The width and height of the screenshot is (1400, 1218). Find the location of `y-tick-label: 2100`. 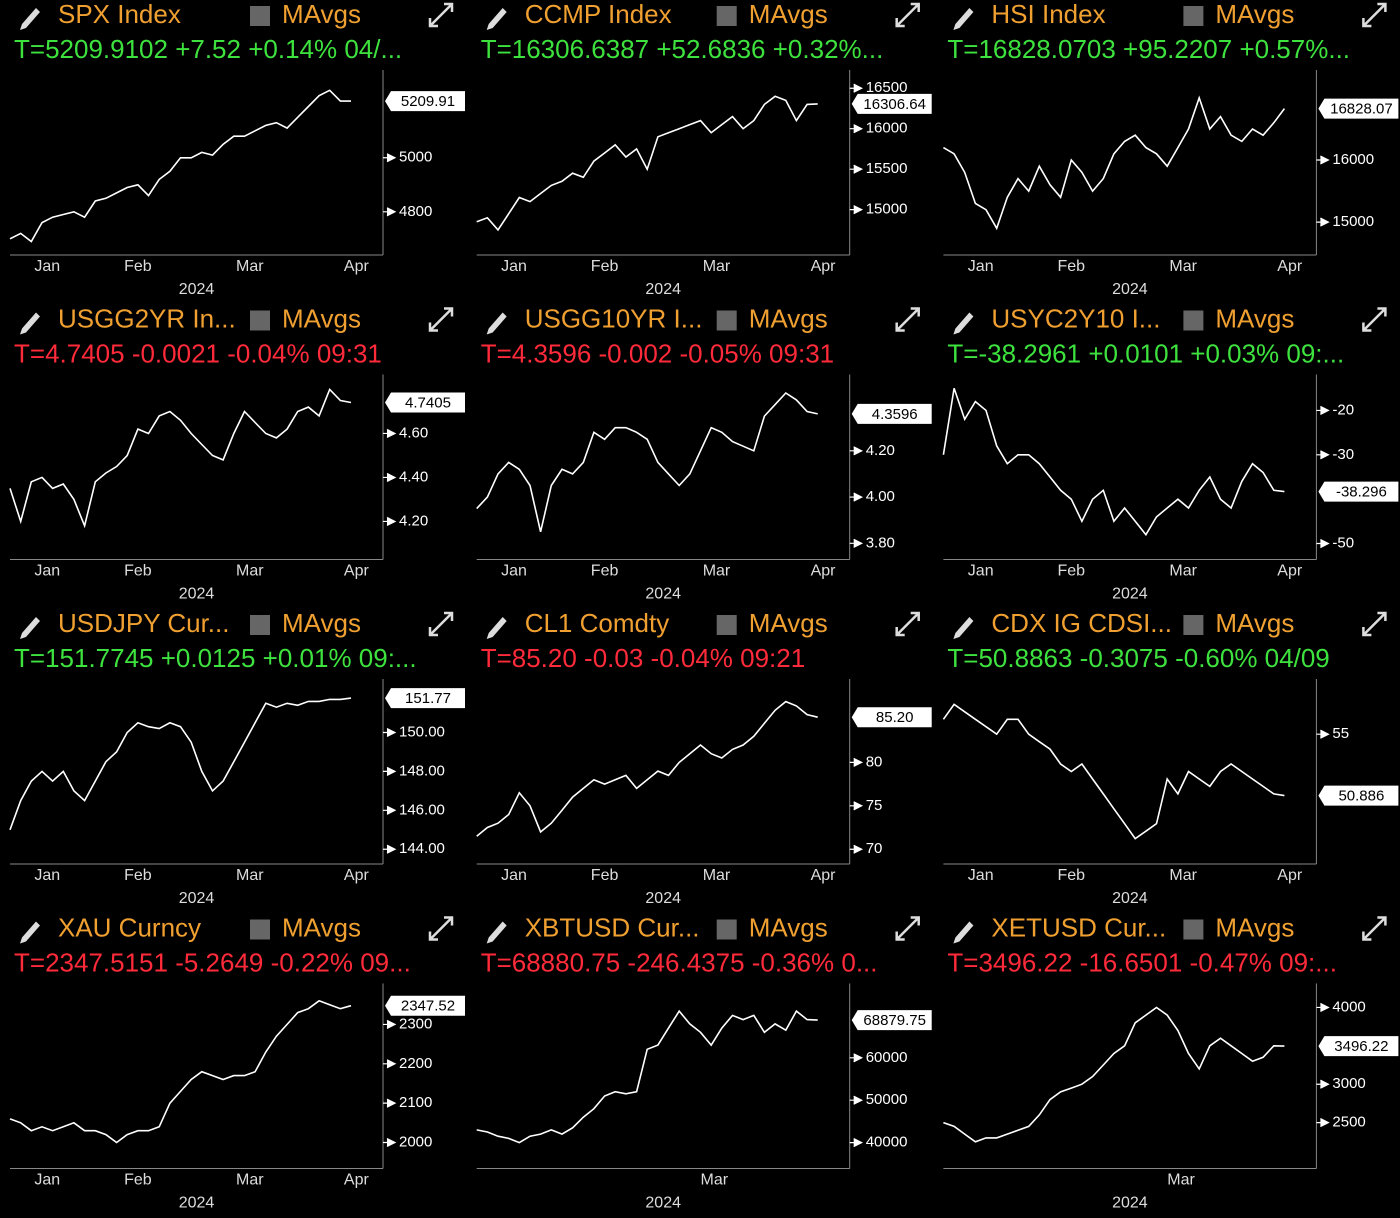

y-tick-label: 2100 is located at coordinates (415, 1102).